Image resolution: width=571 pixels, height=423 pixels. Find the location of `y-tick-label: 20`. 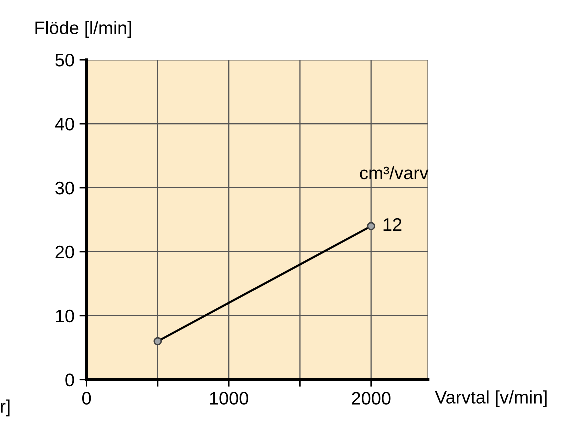

y-tick-label: 20 is located at coordinates (65, 252).